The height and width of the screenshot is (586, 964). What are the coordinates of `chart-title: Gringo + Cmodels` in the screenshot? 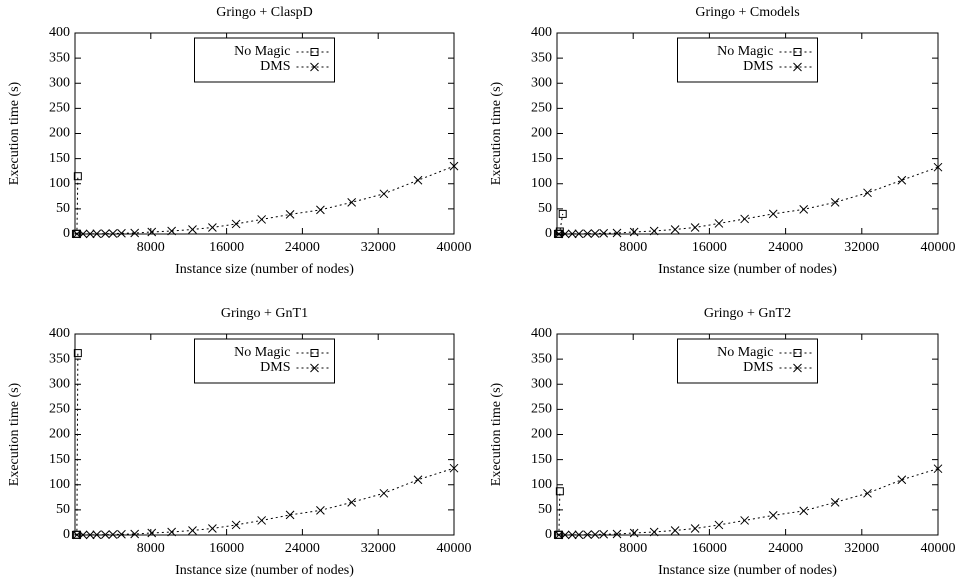 It's located at (747, 12).